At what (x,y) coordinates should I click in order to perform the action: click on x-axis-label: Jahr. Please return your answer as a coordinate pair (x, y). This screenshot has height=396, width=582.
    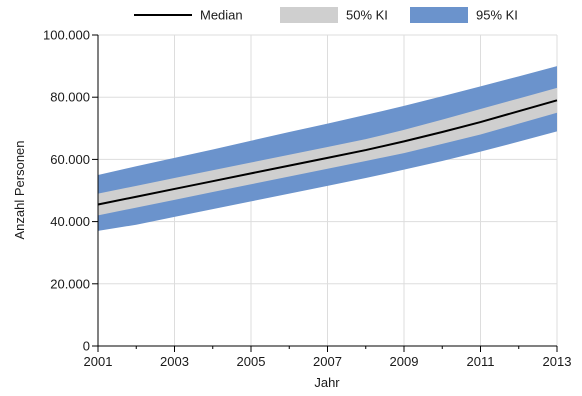
    Looking at the image, I should click on (327, 382).